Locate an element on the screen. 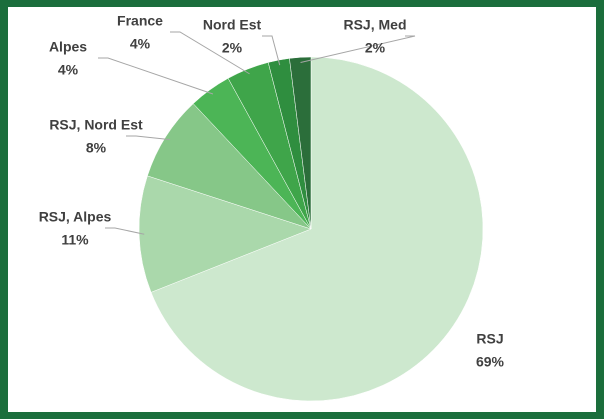 The image size is (604, 419). data-label-name: RSJ, Med is located at coordinates (374, 25).